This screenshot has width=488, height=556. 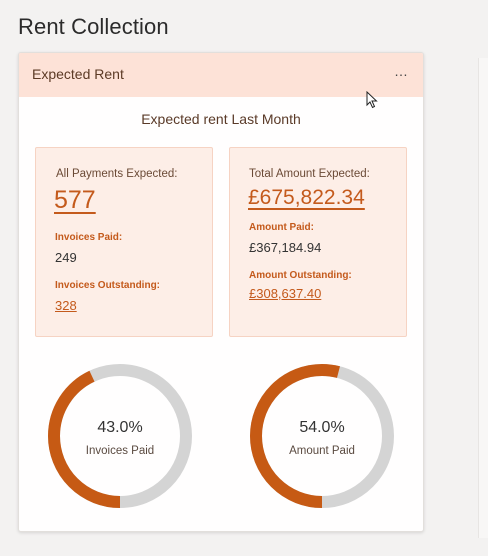 What do you see at coordinates (285, 247) in the screenshot?
I see `amount-paid-value: £367,184.94` at bounding box center [285, 247].